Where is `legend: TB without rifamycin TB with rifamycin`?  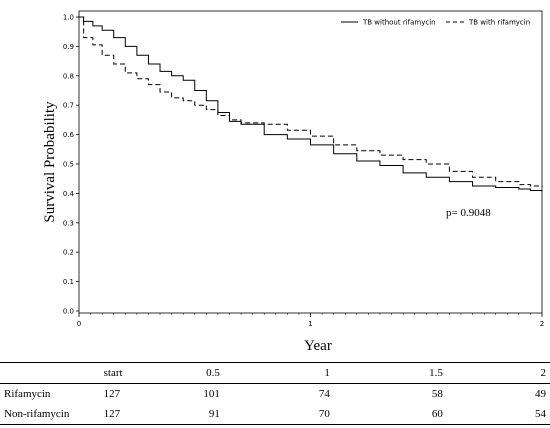
legend: TB without rifamycin TB with rifamycin is located at coordinates (435, 23).